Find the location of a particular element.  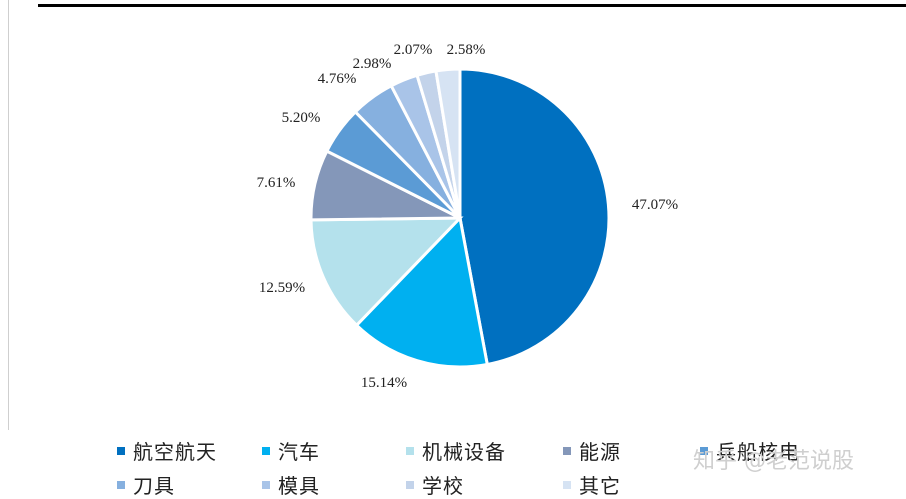

legend-item: 能源 is located at coordinates (592, 450).